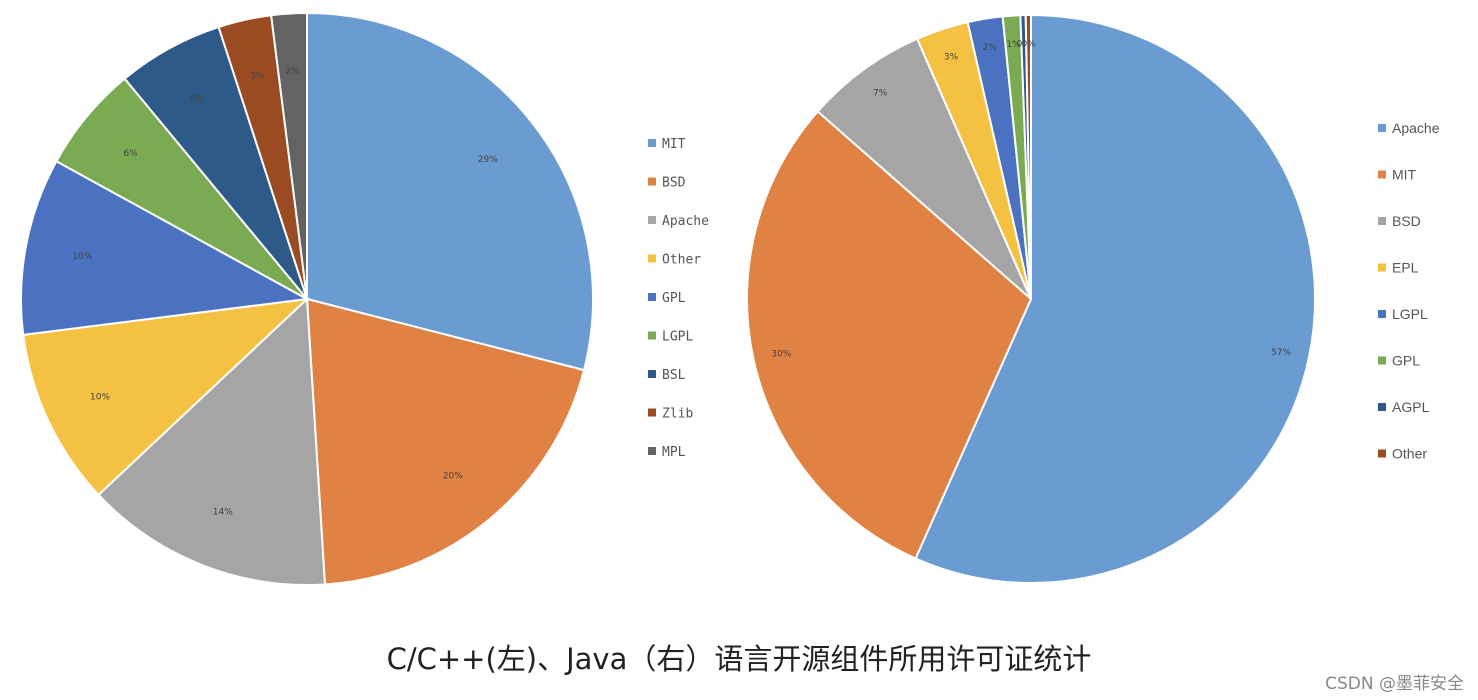  I want to click on data-label-mpl: 2%, so click(292, 72).